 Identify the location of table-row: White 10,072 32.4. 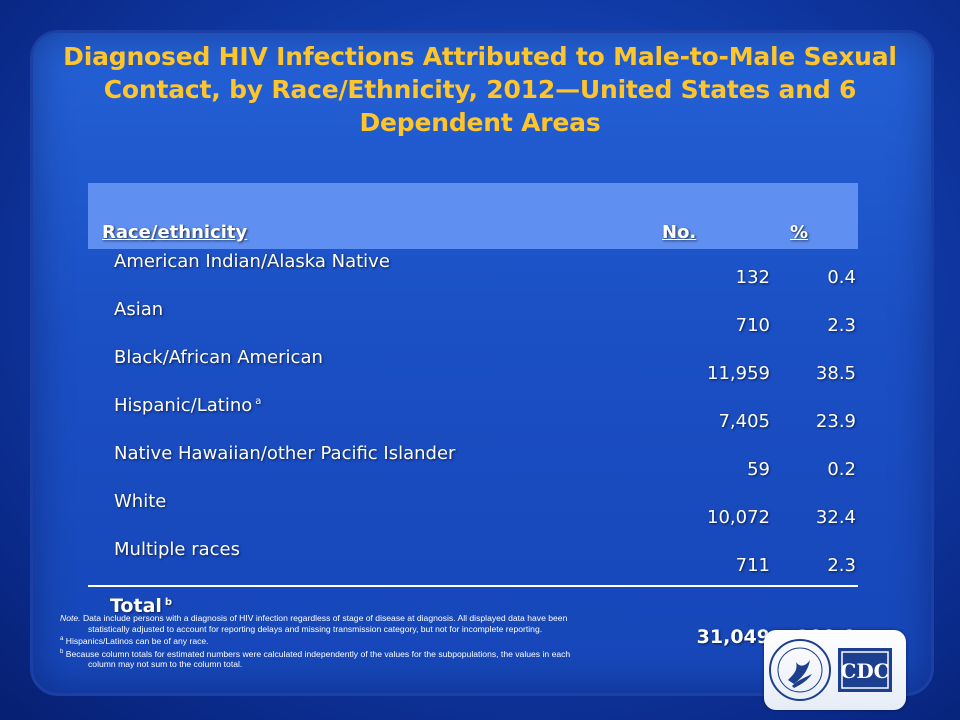
(473, 513).